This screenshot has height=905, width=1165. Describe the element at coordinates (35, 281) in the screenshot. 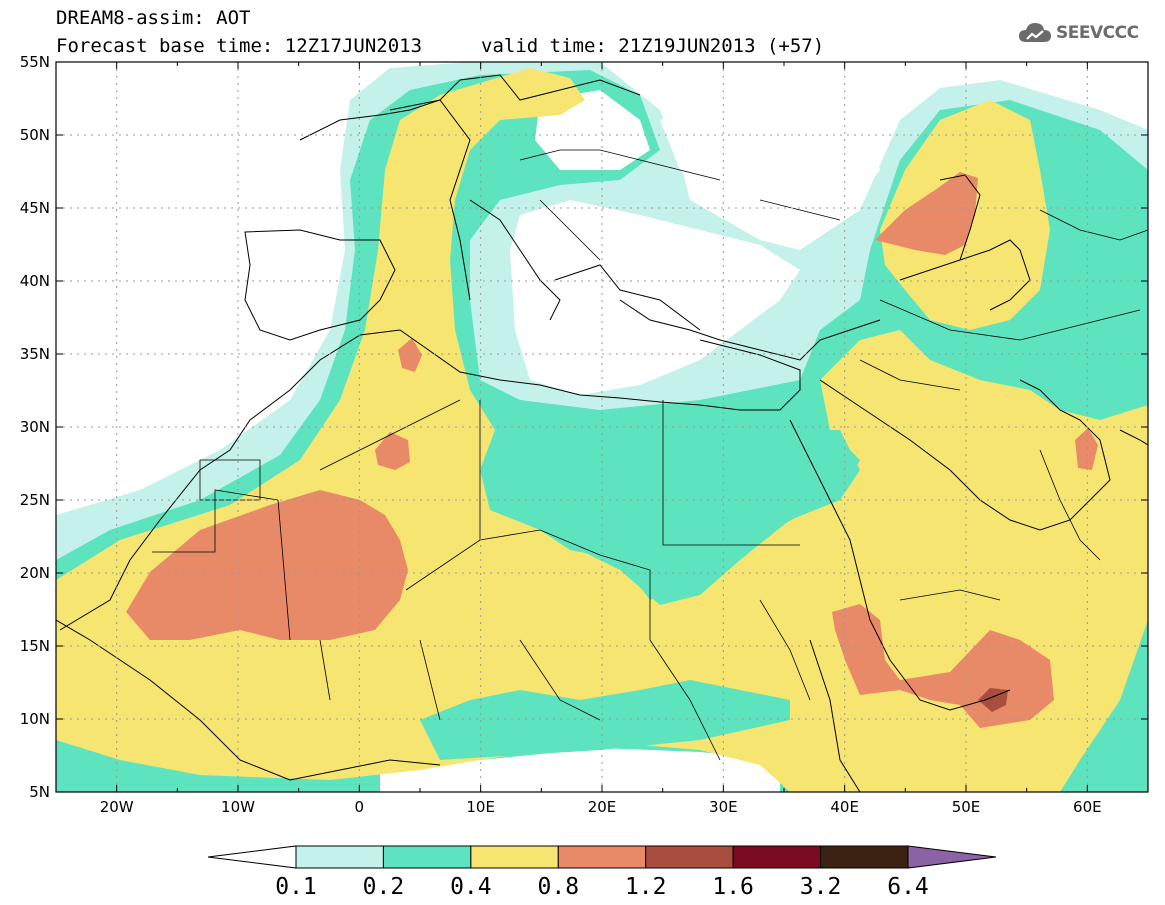

I see `lat-tick-label: 40N` at that location.